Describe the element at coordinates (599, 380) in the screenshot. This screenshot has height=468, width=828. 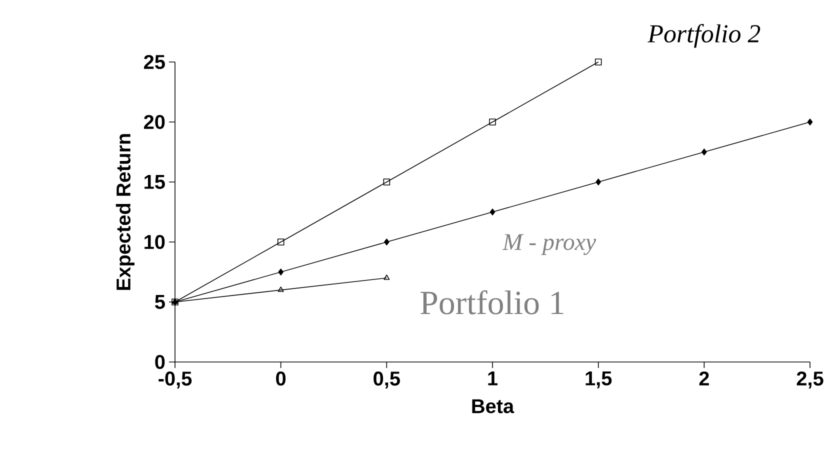
I see `x-tick-label: 1,5` at that location.